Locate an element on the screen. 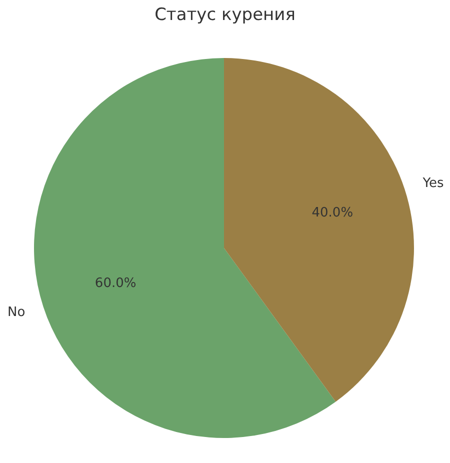  data-label: 40.0% is located at coordinates (333, 212).